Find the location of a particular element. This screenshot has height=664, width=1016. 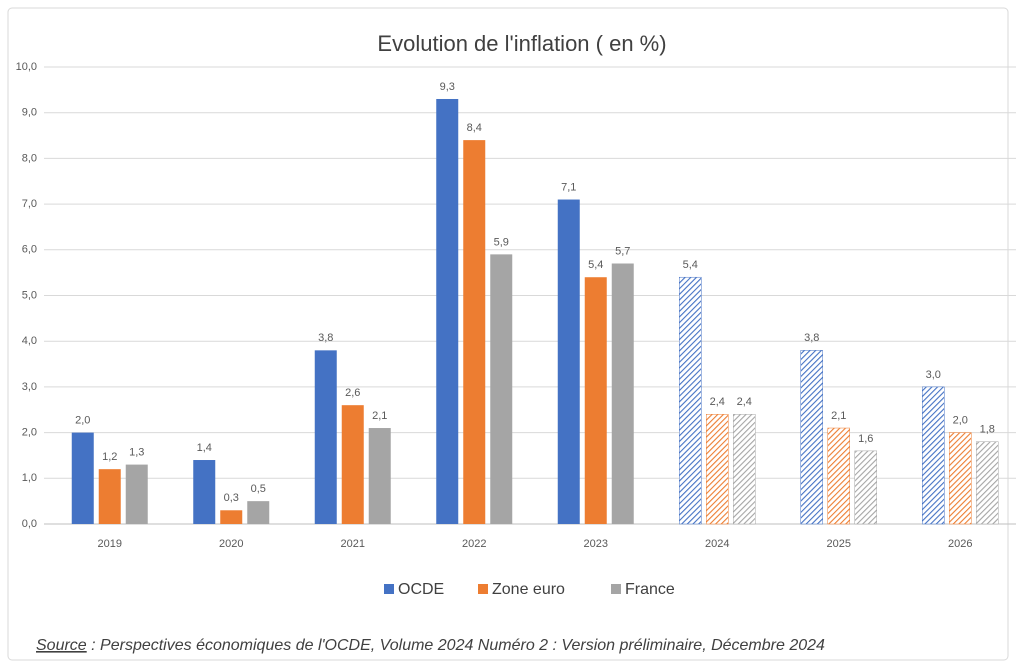

x-tick-label: 2025 is located at coordinates (839, 544).